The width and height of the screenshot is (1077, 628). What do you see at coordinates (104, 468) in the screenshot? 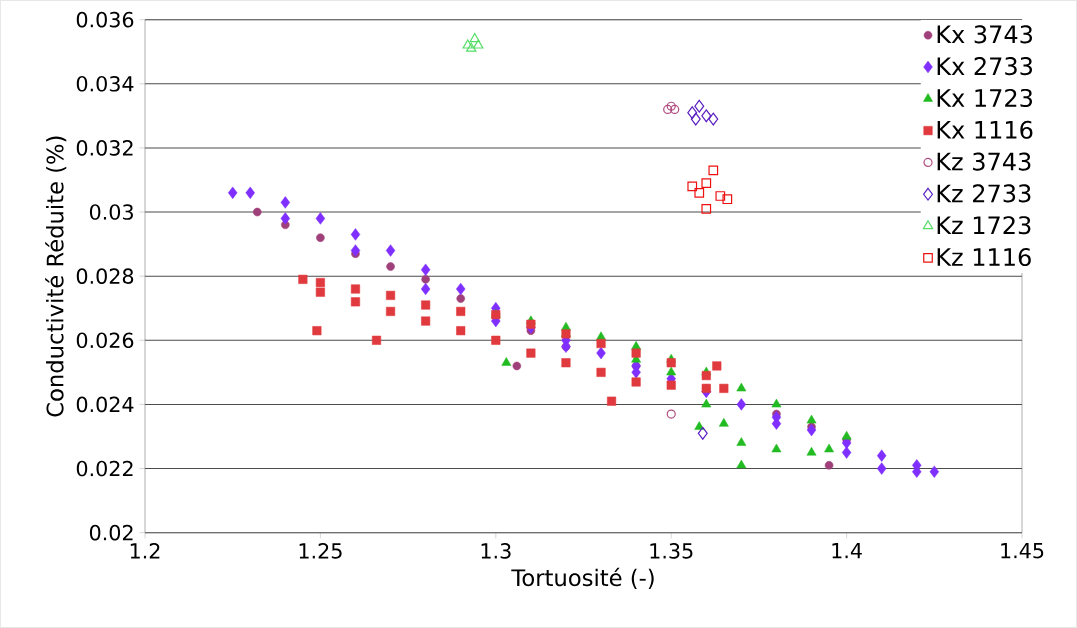
I see `y-tick-label: 0.022` at bounding box center [104, 468].